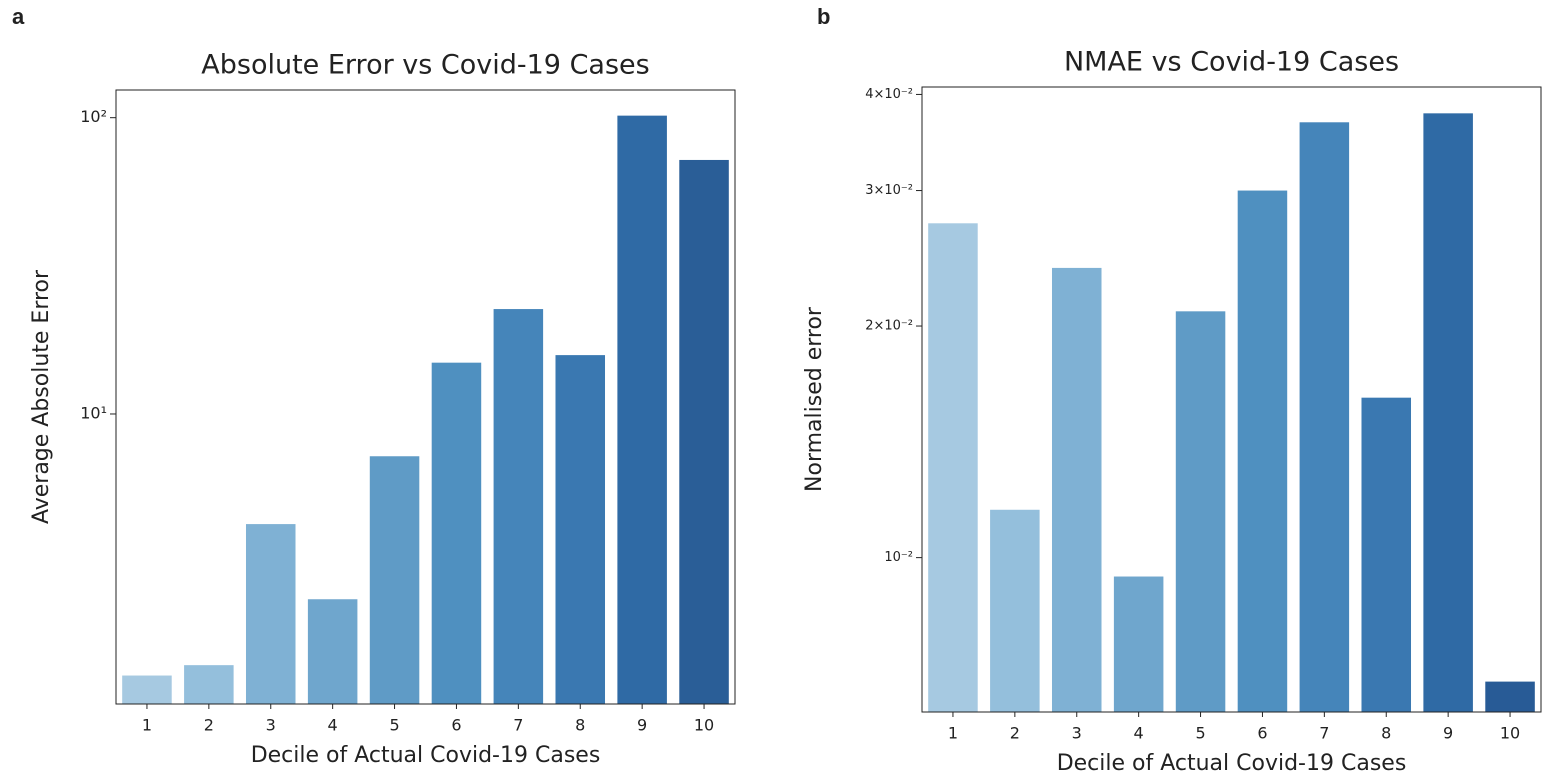  I want to click on chart-title: Absolute Error vs Covid-19 Cases, so click(425, 65).